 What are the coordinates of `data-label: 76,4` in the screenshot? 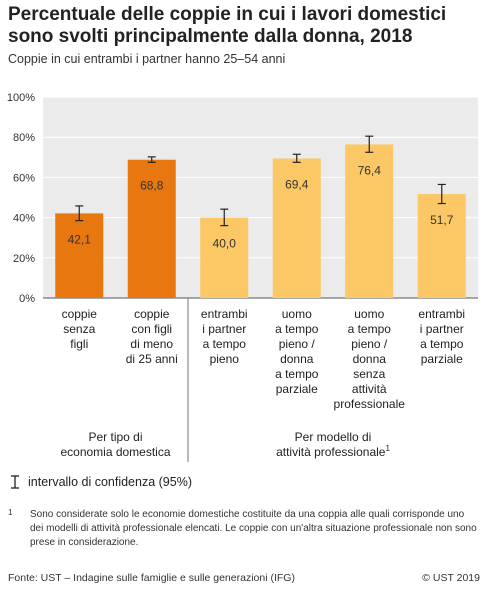 It's located at (370, 170).